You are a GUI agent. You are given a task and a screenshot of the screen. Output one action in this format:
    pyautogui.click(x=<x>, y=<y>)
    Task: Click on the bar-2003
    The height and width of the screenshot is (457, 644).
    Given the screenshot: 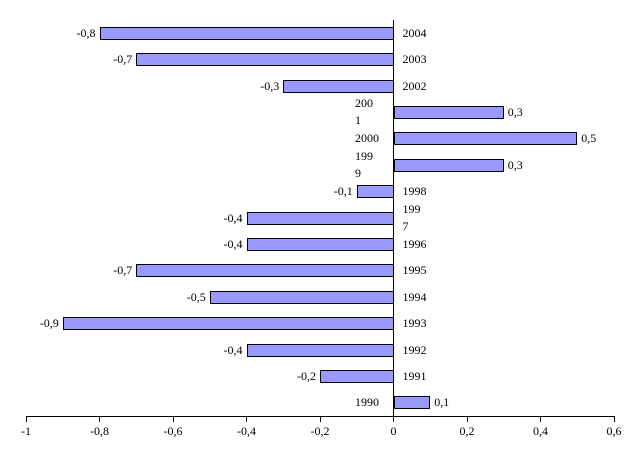 What is the action you would take?
    pyautogui.click(x=265, y=60)
    